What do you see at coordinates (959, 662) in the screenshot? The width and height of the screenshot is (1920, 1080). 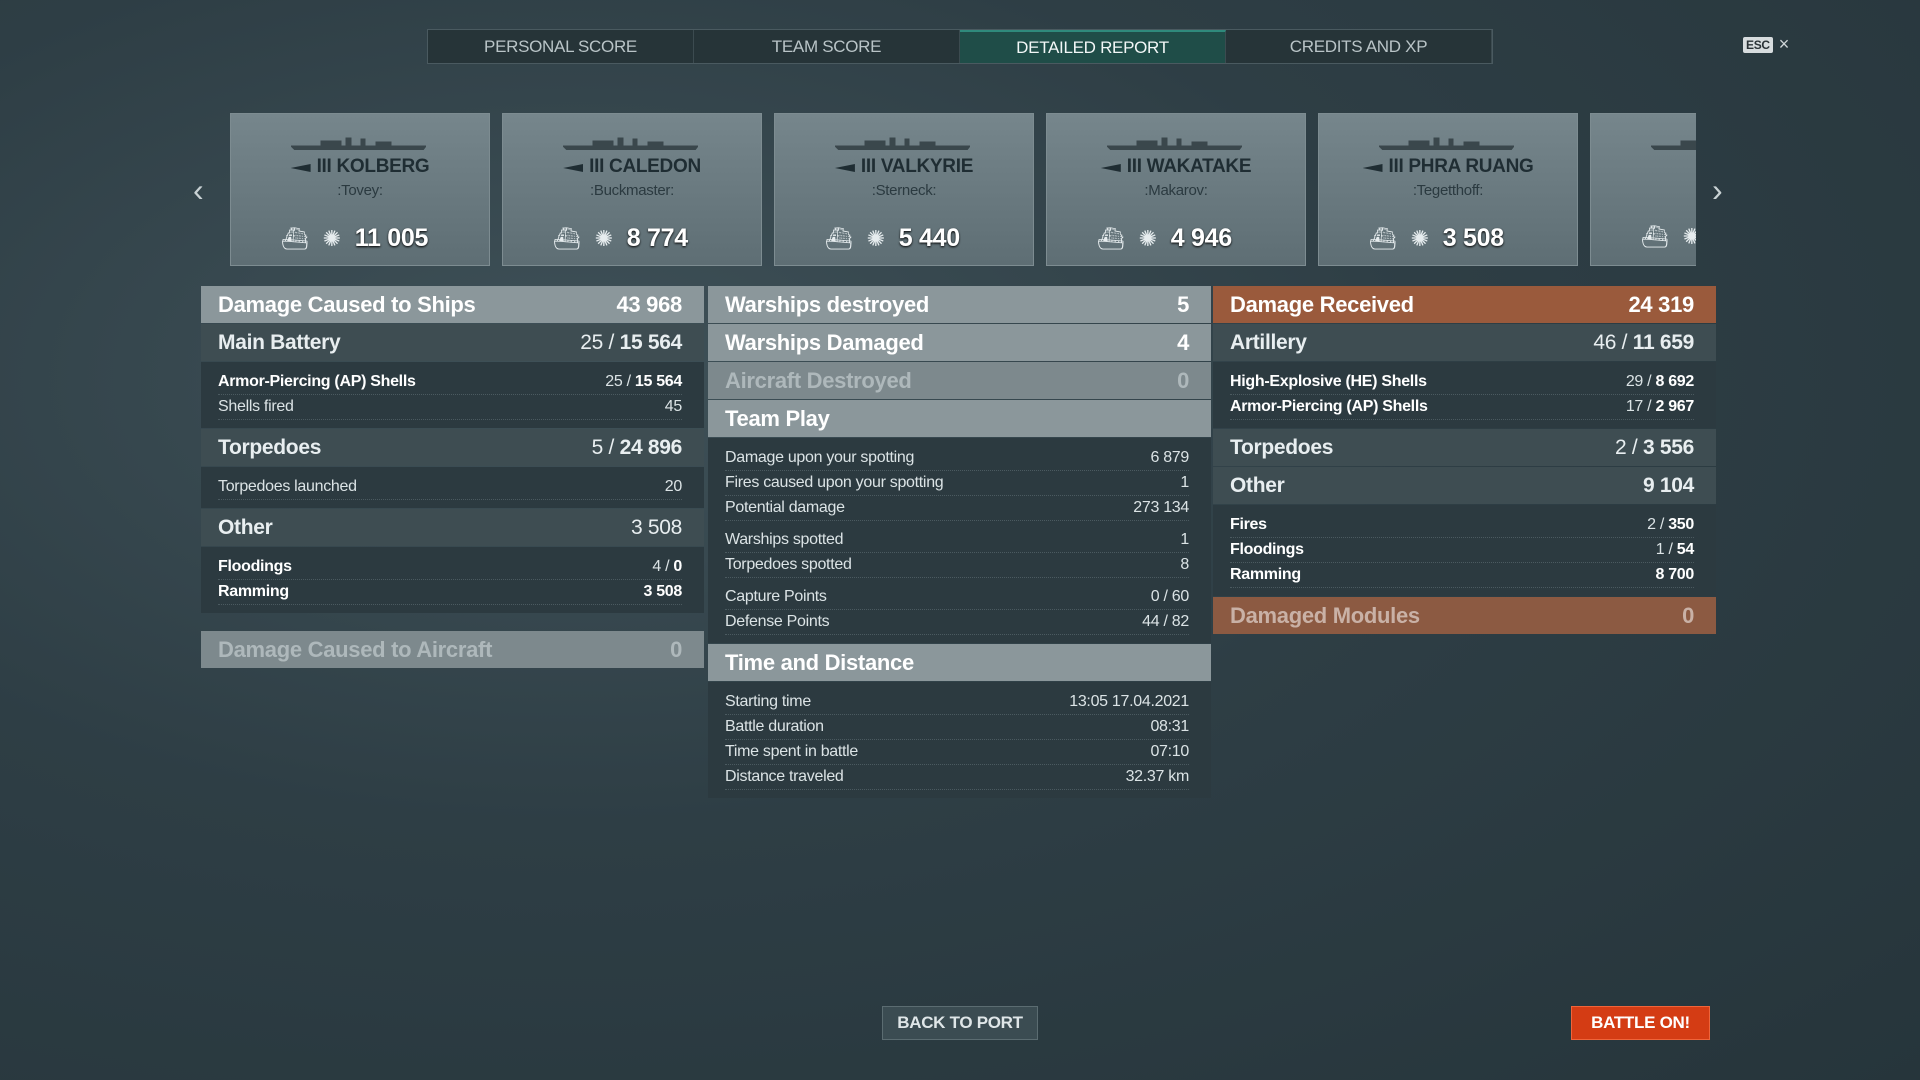 I see `section-header-time-and-distance: Time and Distance` at bounding box center [959, 662].